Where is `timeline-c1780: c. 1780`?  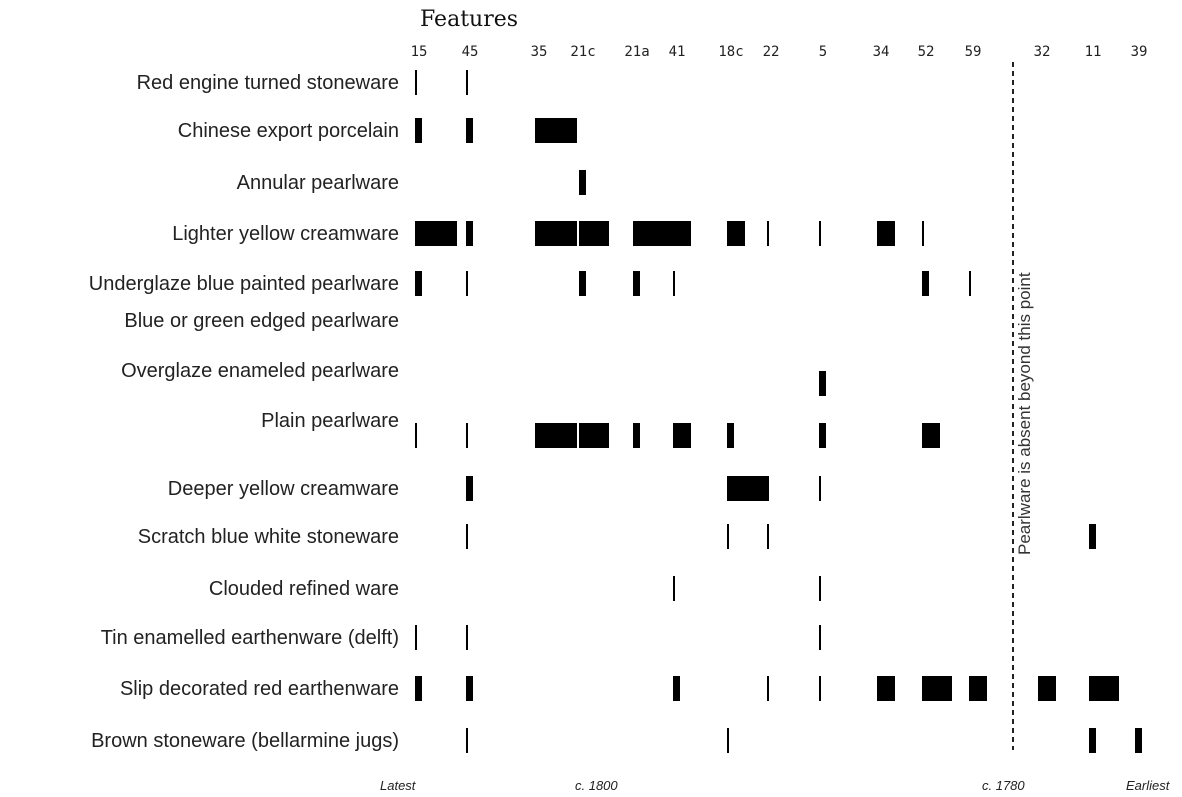 timeline-c1780: c. 1780 is located at coordinates (1003, 785).